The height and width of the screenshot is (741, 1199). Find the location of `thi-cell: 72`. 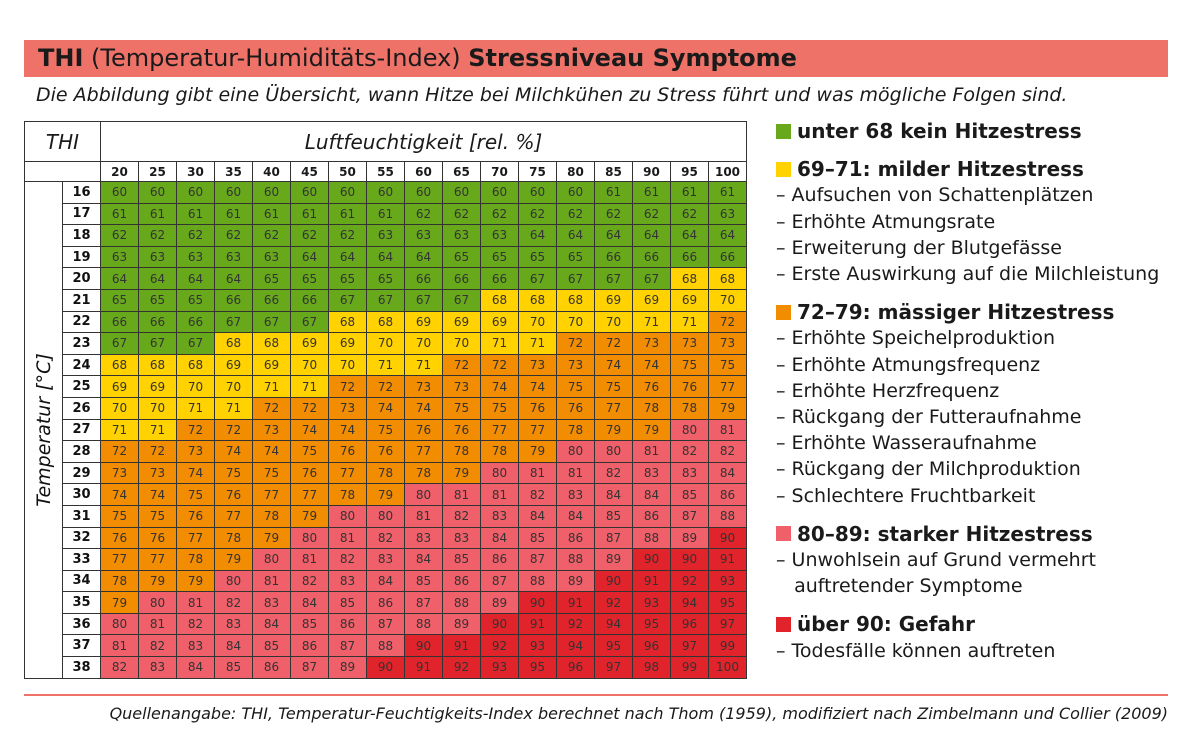

thi-cell: 72 is located at coordinates (309, 408).